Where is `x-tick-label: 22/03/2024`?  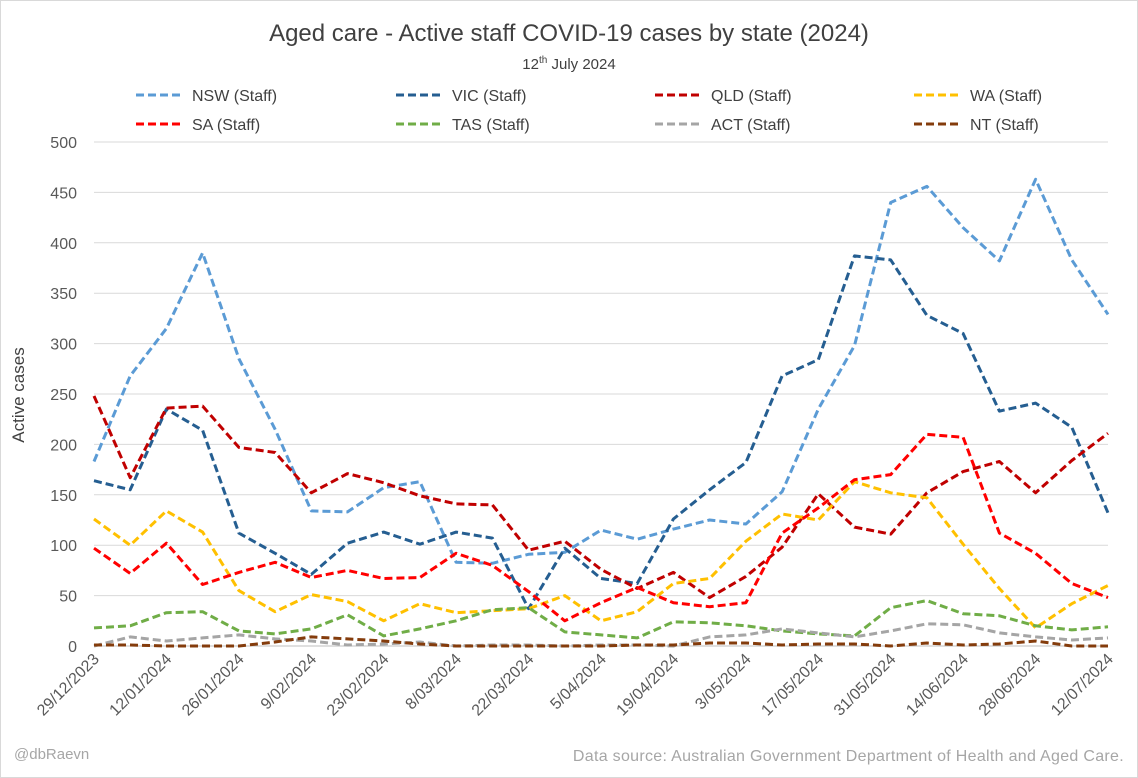
x-tick-label: 22/03/2024 is located at coordinates (503, 685).